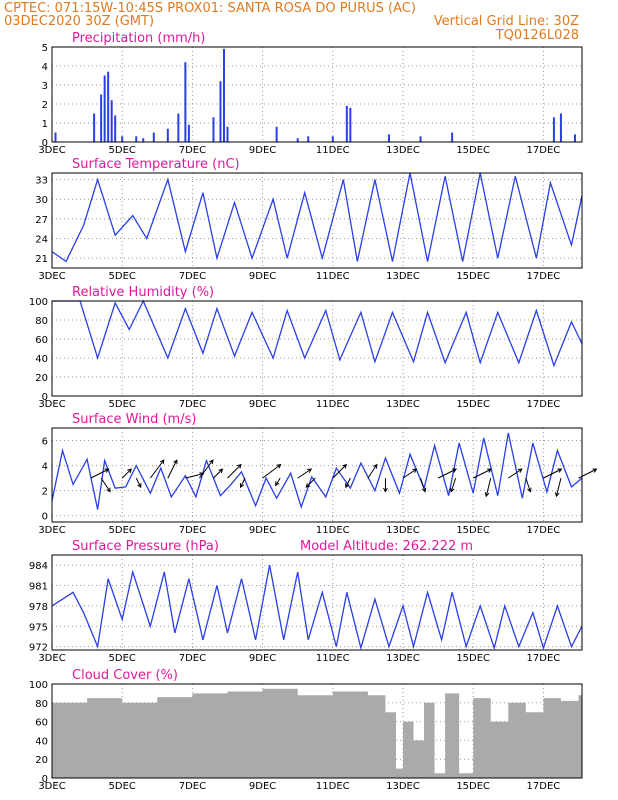 The image size is (618, 800). Describe the element at coordinates (143, 292) in the screenshot. I see `panel-title: Relative Humidity (%)` at that location.